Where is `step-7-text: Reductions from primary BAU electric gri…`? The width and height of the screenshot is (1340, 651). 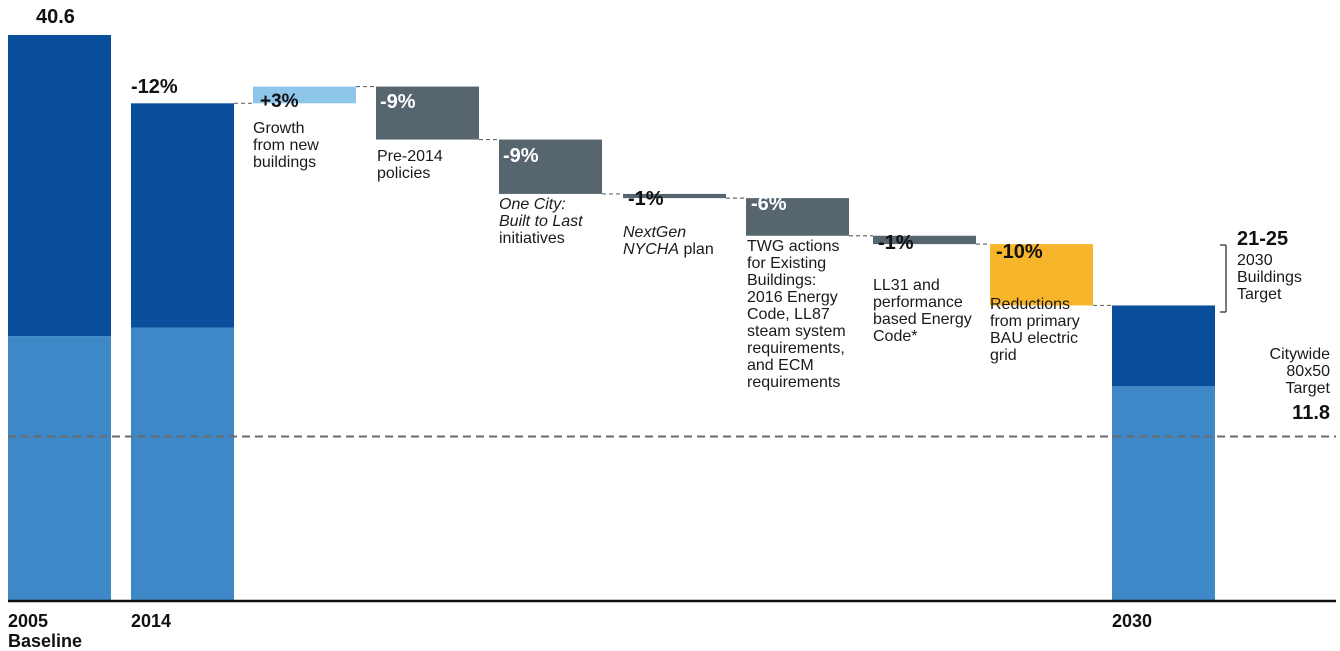
step-7-text: Reductions from primary BAU electric gri… is located at coordinates (1035, 330).